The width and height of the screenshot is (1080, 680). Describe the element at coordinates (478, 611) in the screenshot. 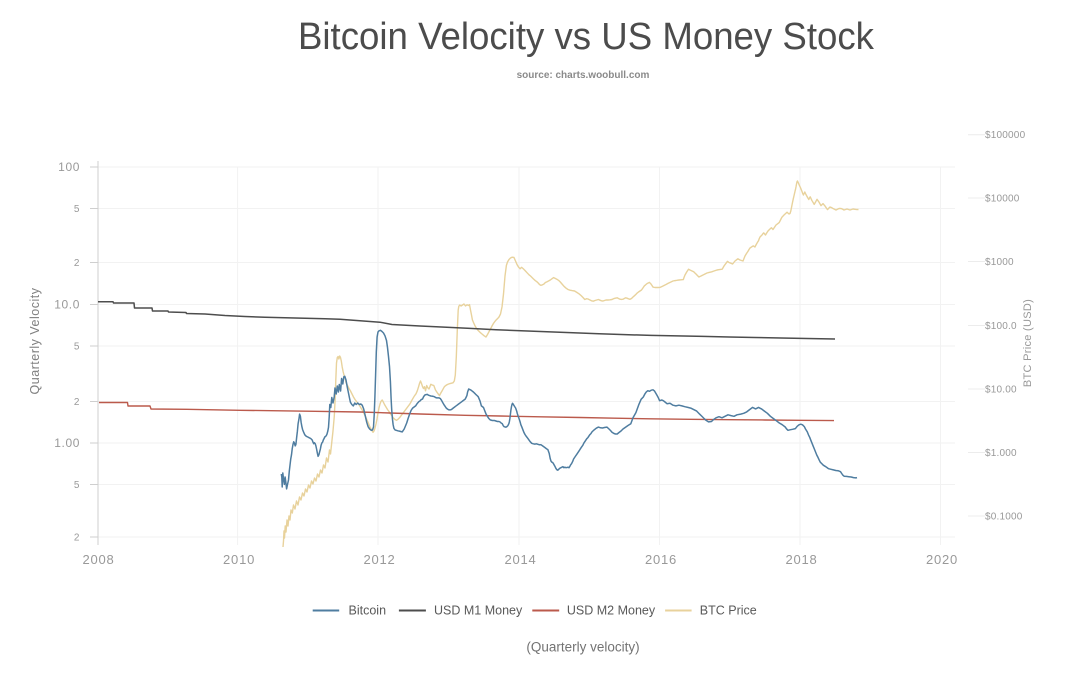

I see `svg-text: USD M1 Money` at that location.